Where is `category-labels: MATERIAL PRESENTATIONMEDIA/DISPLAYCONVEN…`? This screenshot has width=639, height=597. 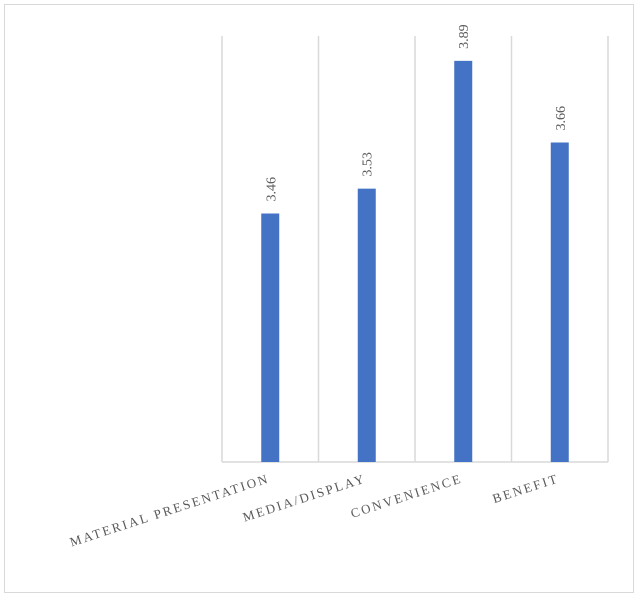 category-labels: MATERIAL PRESENTATIONMEDIA/DISPLAYCONVEN… is located at coordinates (314, 510).